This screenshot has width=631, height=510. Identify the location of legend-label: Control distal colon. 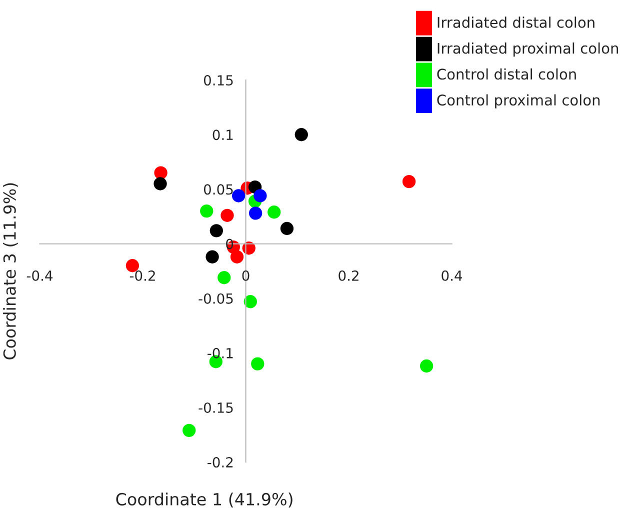
(506, 74).